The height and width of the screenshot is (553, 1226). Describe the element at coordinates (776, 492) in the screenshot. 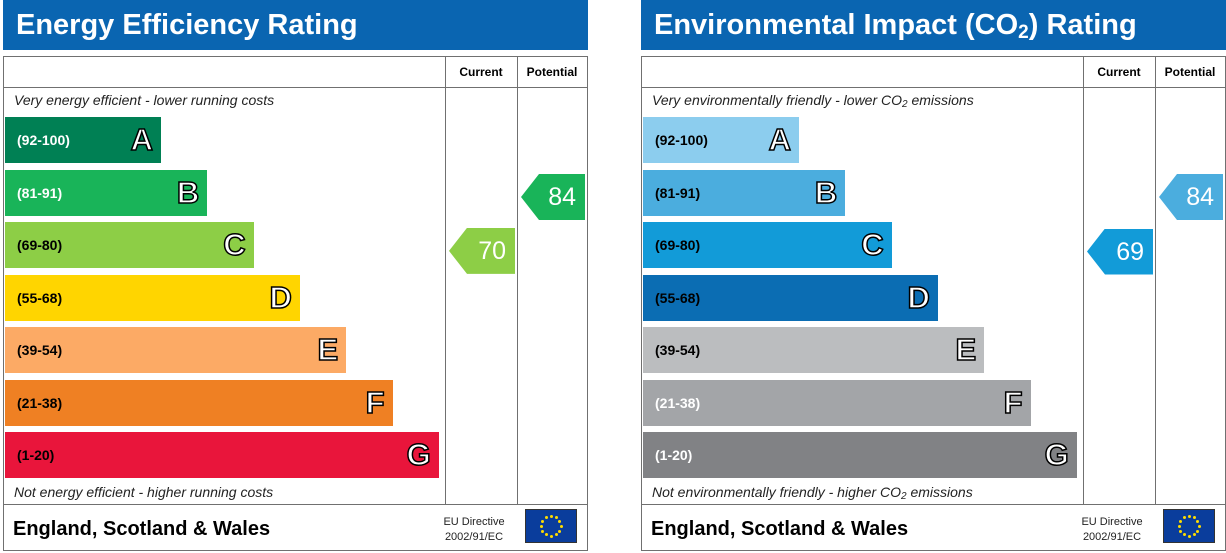

I see `caption-bottom-text: Not environmentally friendly - higher CO` at that location.